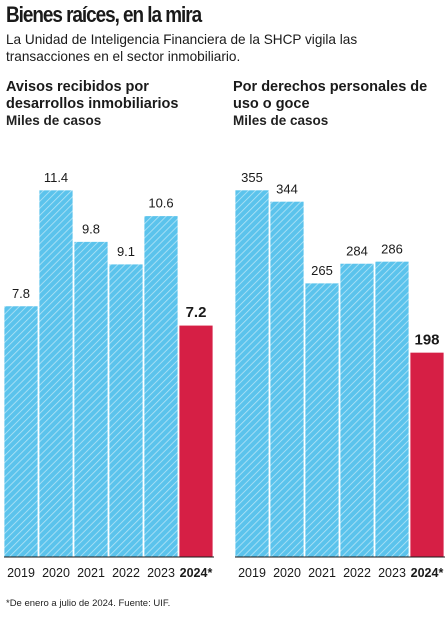 This screenshot has width=445, height=620. Describe the element at coordinates (56, 573) in the screenshot. I see `x-tick-left-2020: 2020` at that location.